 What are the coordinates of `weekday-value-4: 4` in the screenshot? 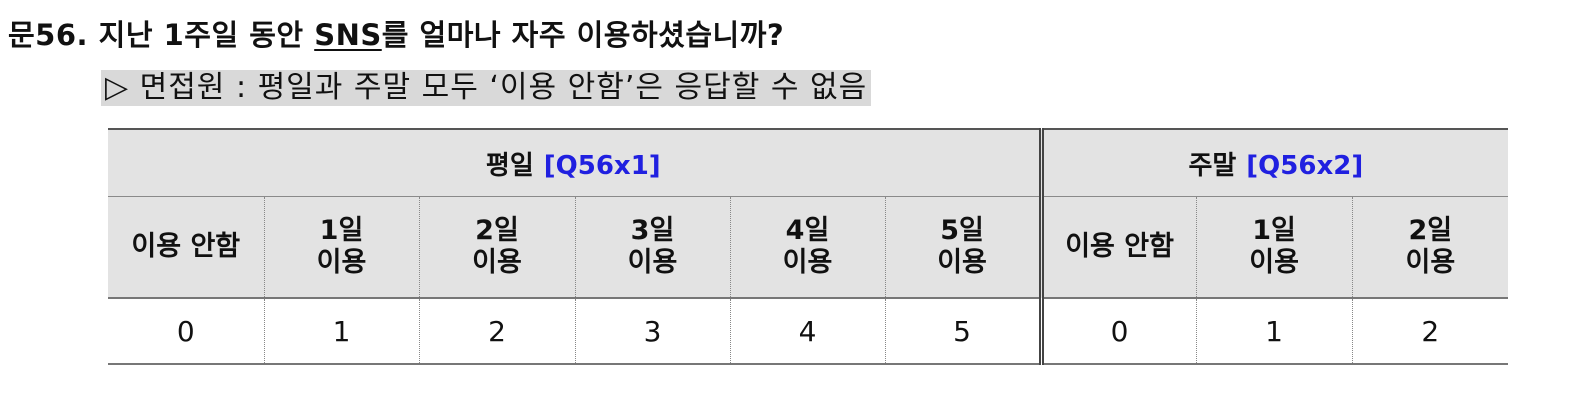 It's located at (807, 331).